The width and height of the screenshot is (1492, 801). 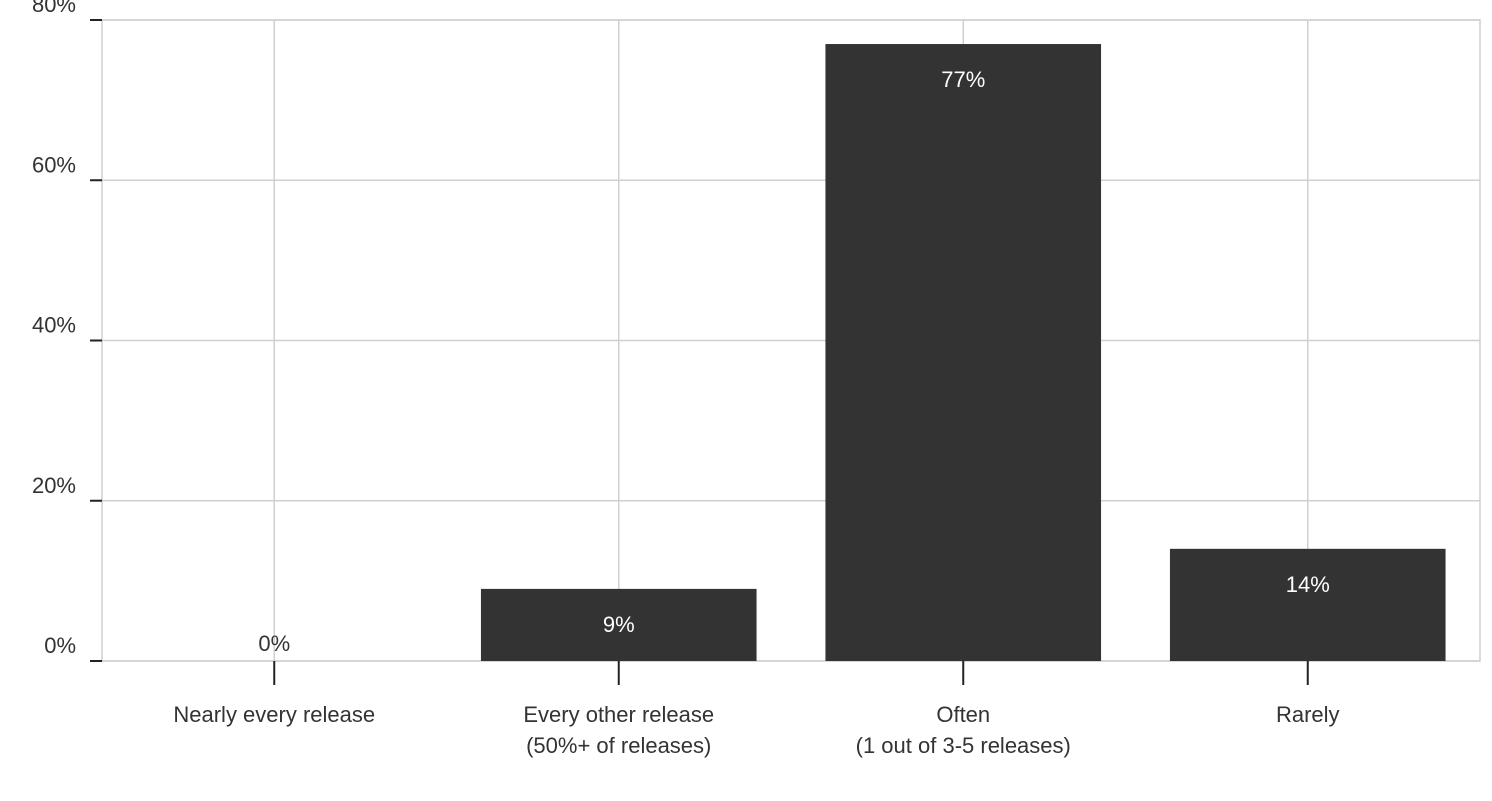 I want to click on data-label: 9%, so click(x=619, y=624).